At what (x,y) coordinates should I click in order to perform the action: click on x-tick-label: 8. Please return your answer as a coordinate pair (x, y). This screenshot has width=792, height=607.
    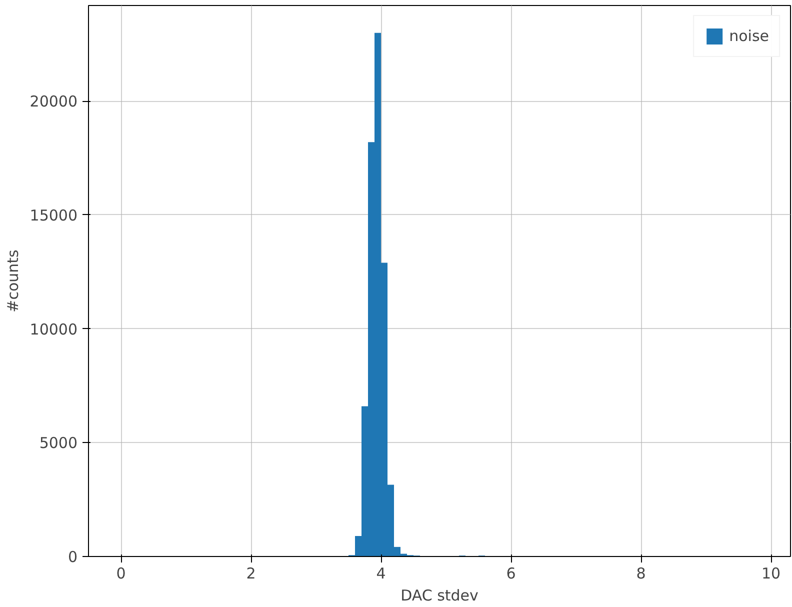
    Looking at the image, I should click on (641, 573).